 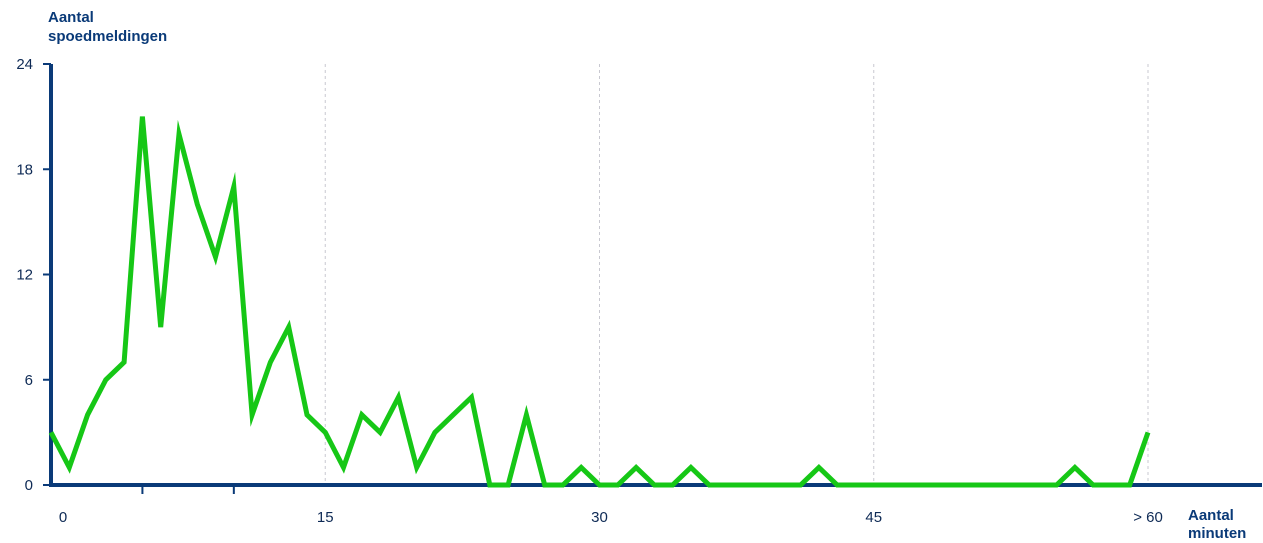 What do you see at coordinates (1148, 517) in the screenshot?
I see `x-tick-label: > 60` at bounding box center [1148, 517].